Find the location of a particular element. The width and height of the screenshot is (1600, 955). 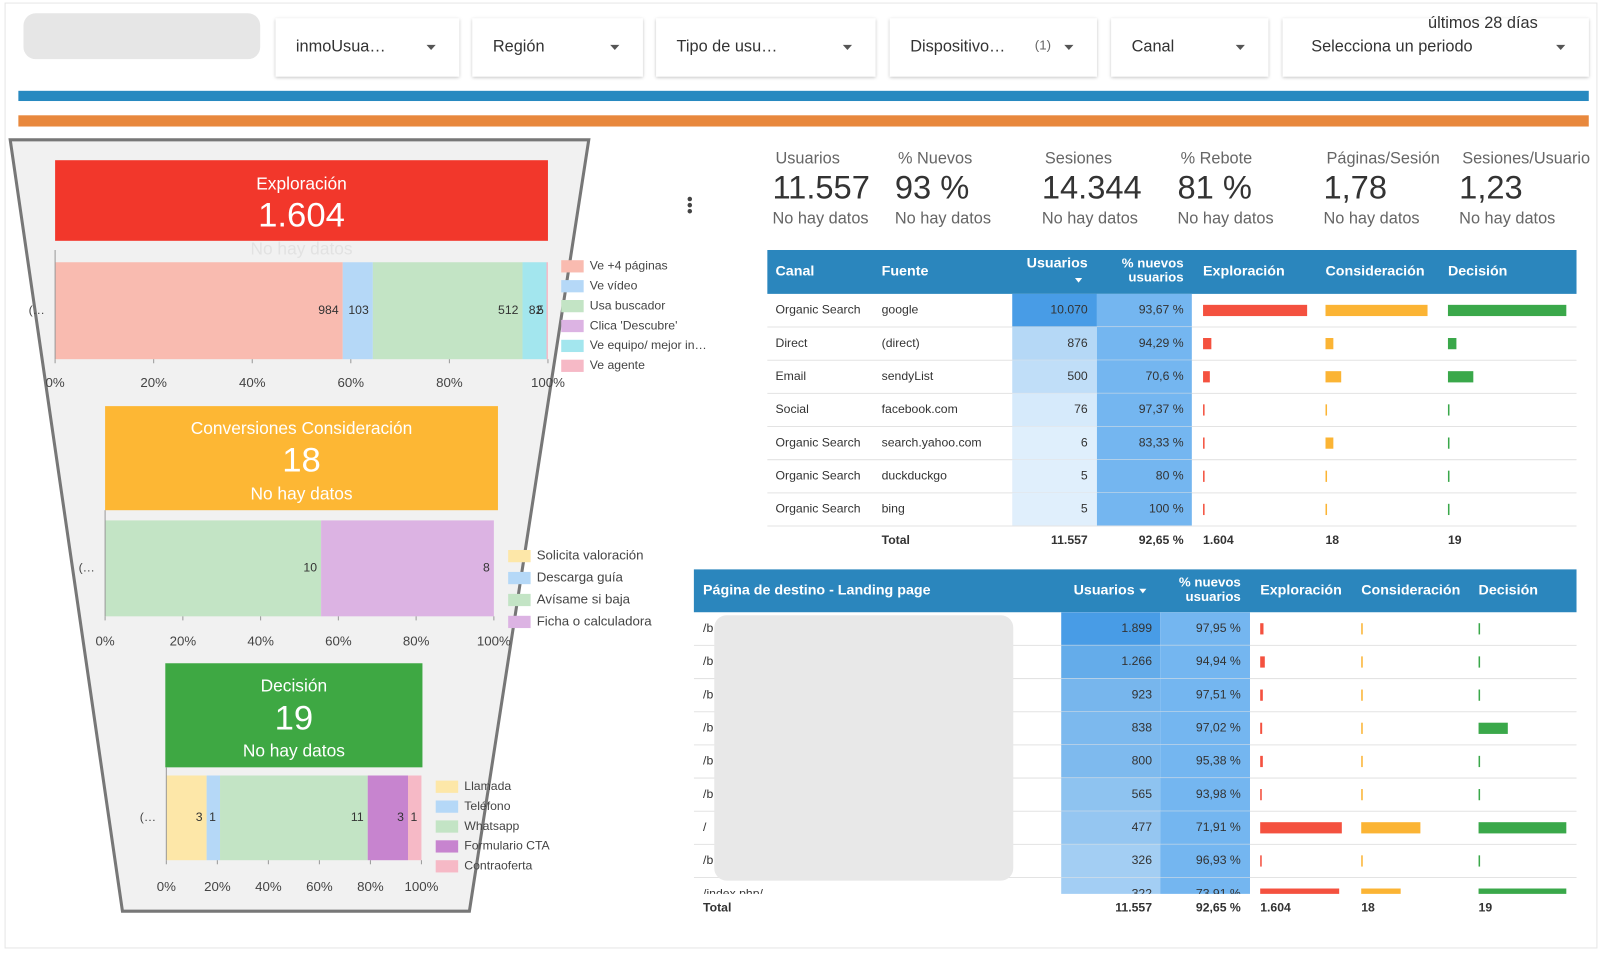

segment-label: 82 is located at coordinates (536, 310).